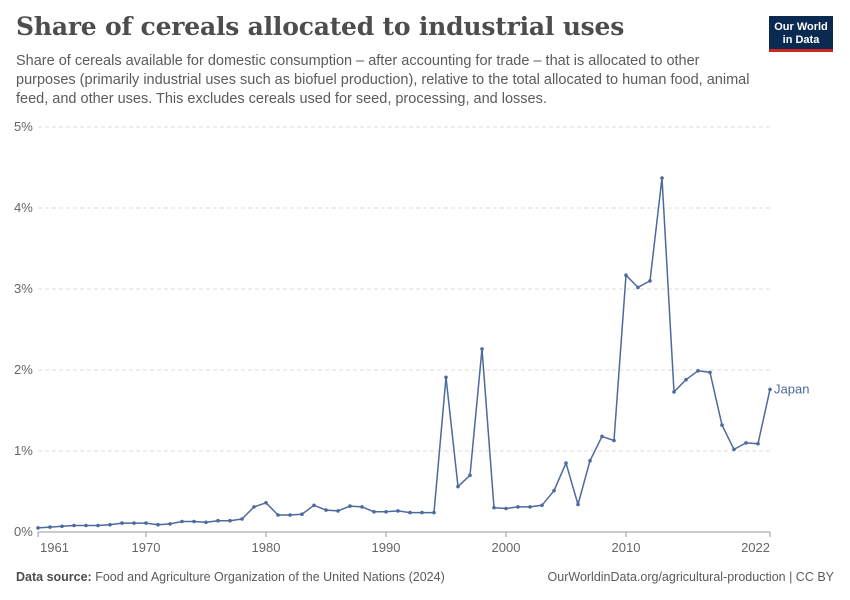  Describe the element at coordinates (404, 543) in the screenshot. I see `x-axis-ticks: 1961 1970 1980 1990 2000 2010 2022` at that location.